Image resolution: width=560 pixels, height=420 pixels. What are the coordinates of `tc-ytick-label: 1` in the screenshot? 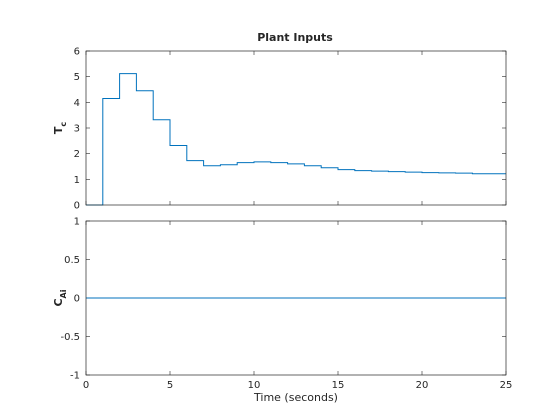 It's located at (77, 180).